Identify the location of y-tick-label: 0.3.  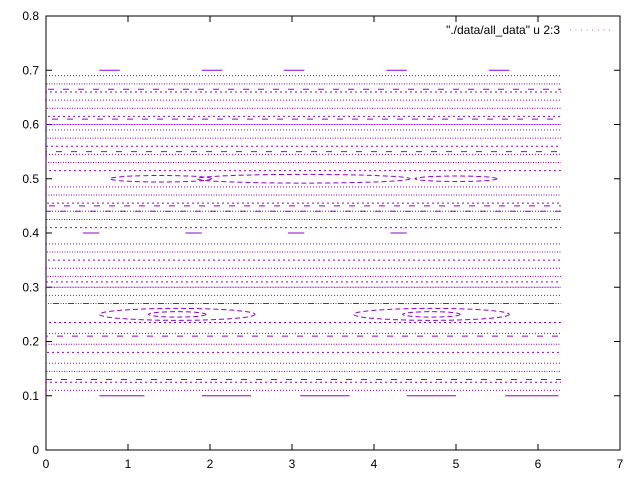
(30, 287).